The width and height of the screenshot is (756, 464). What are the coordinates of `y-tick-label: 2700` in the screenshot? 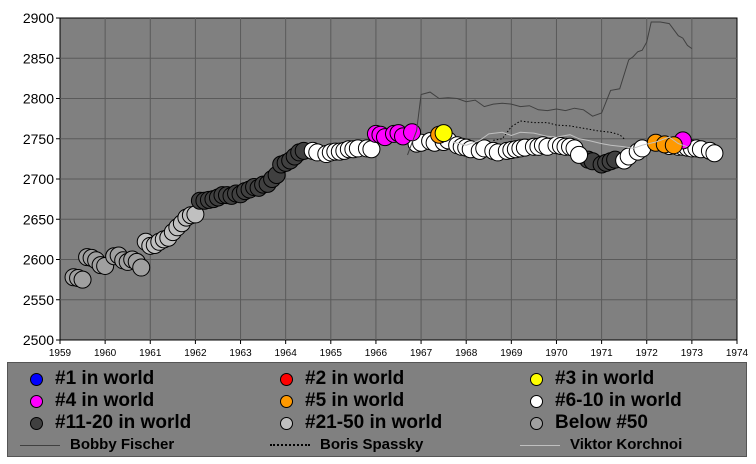 It's located at (38, 179).